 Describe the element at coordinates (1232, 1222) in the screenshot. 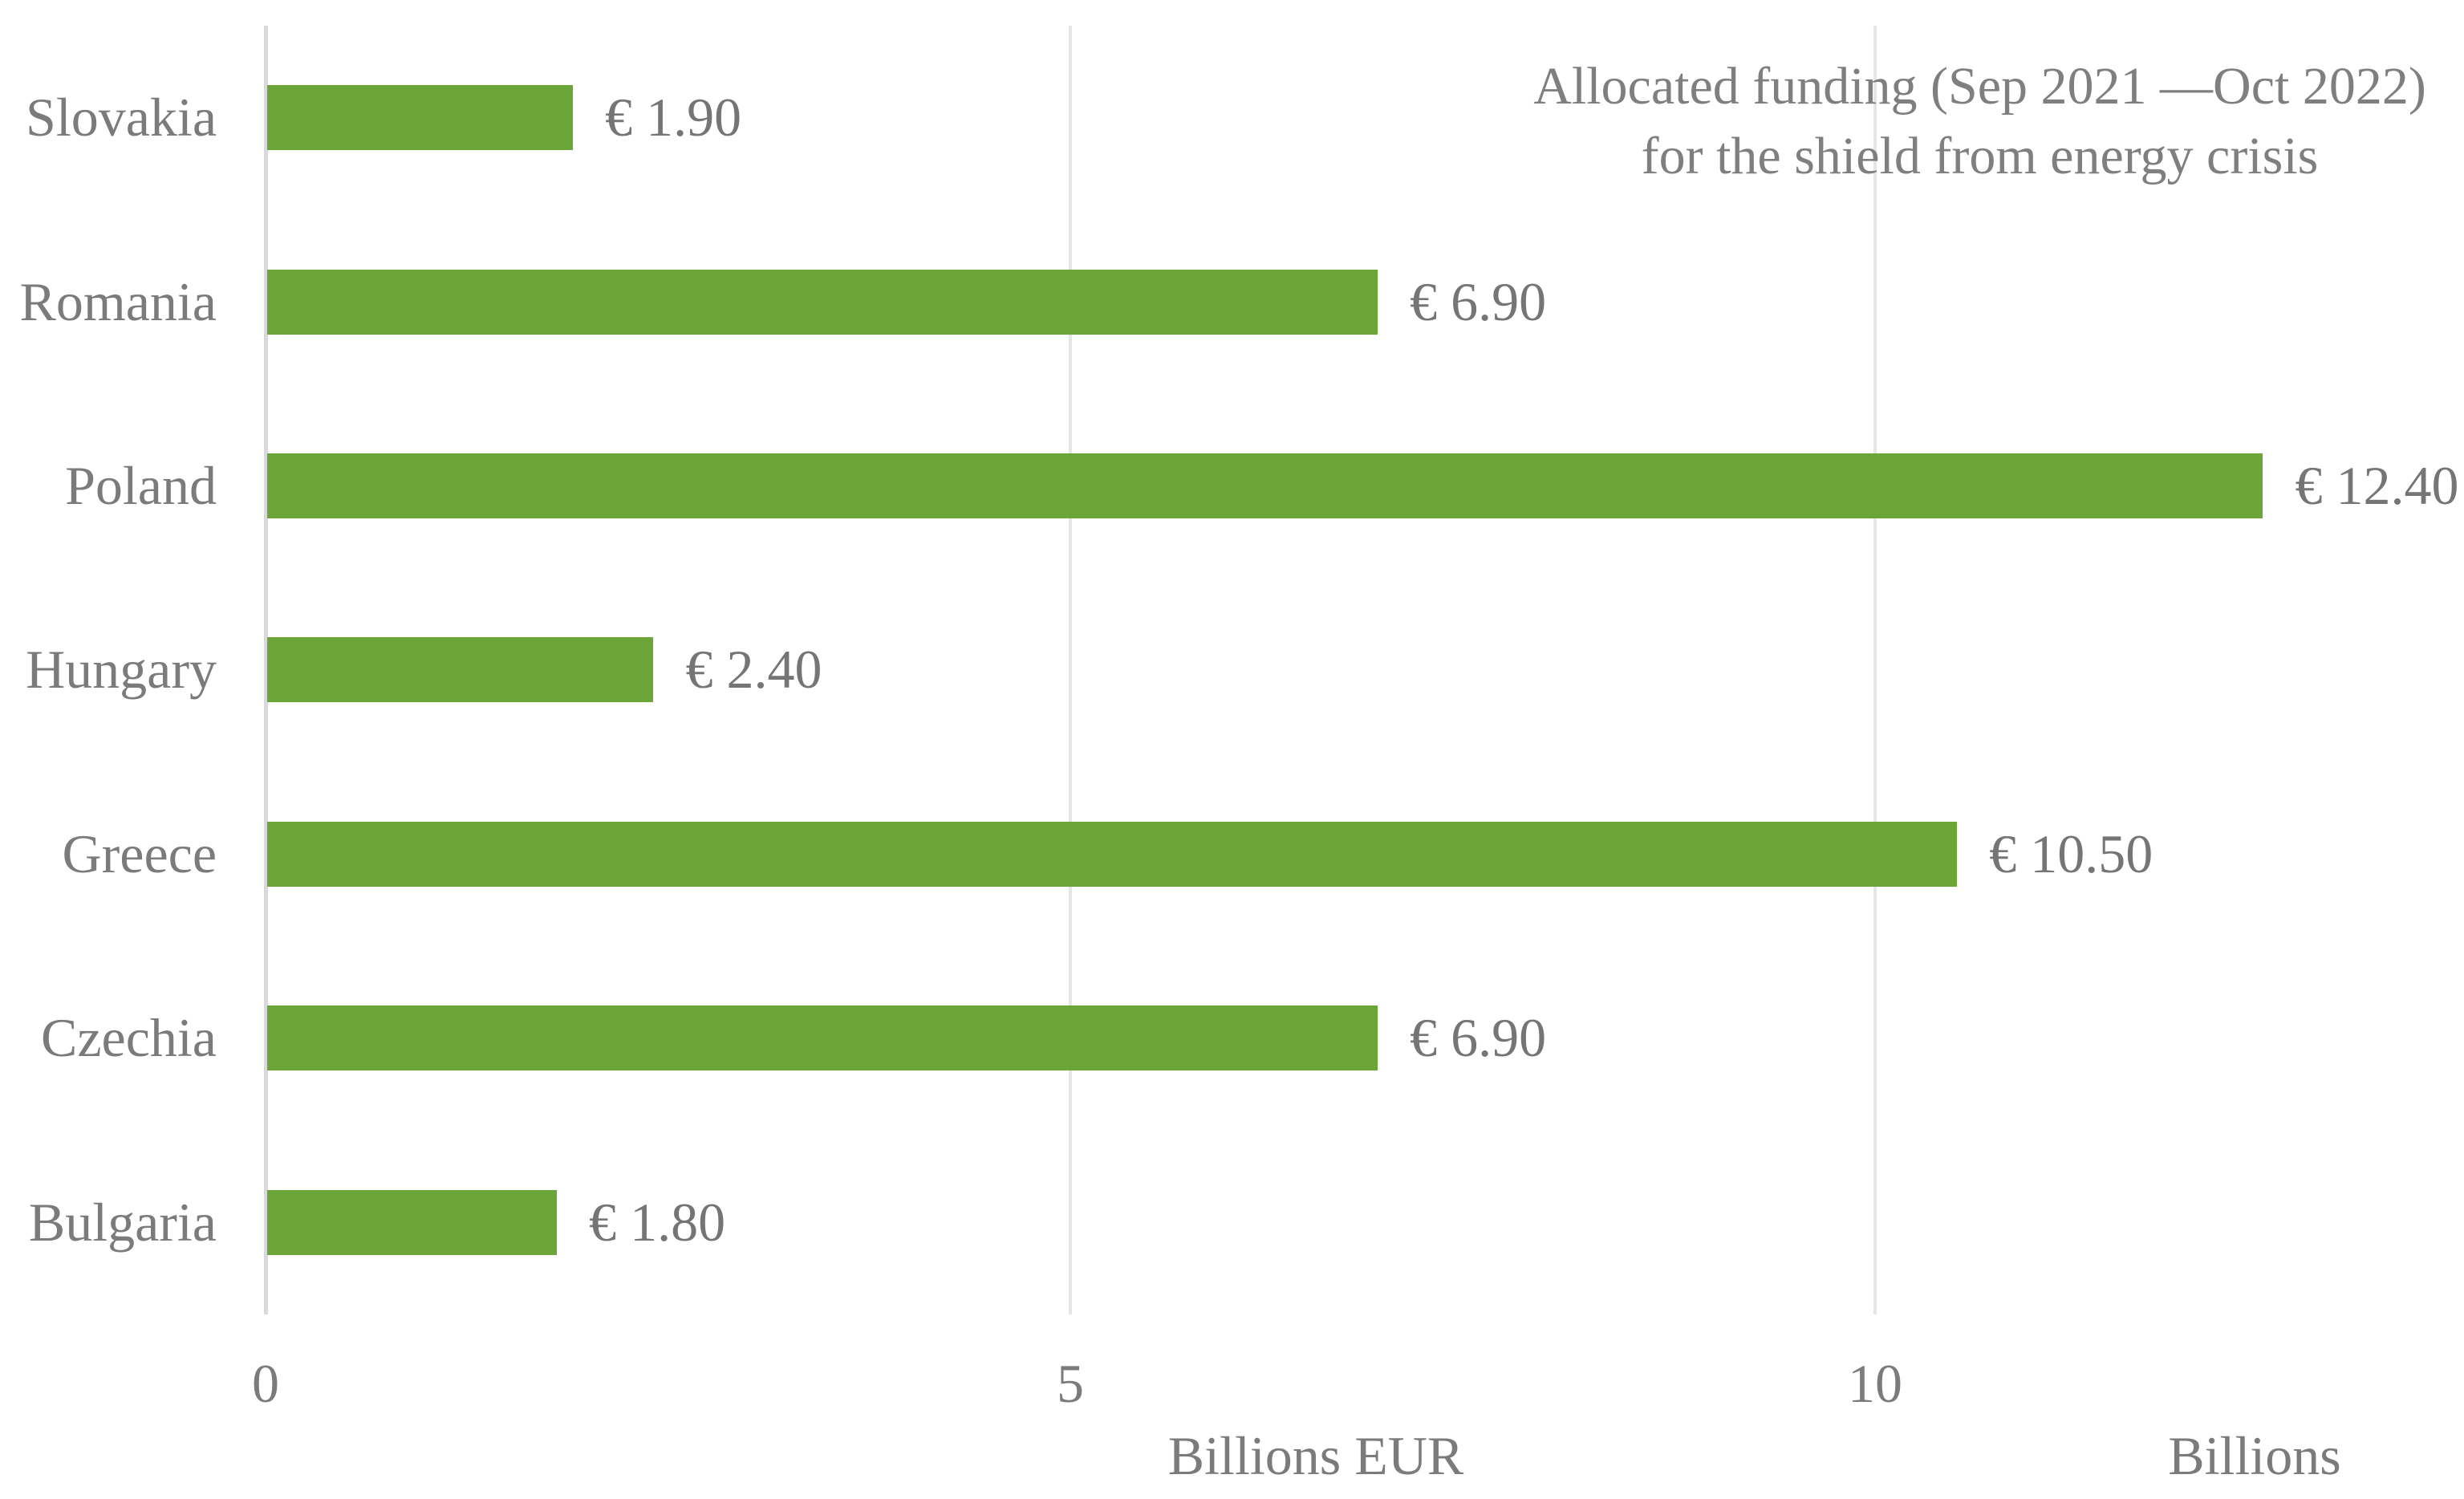

I see `bar-row: Bulgaria € 1.80` at that location.